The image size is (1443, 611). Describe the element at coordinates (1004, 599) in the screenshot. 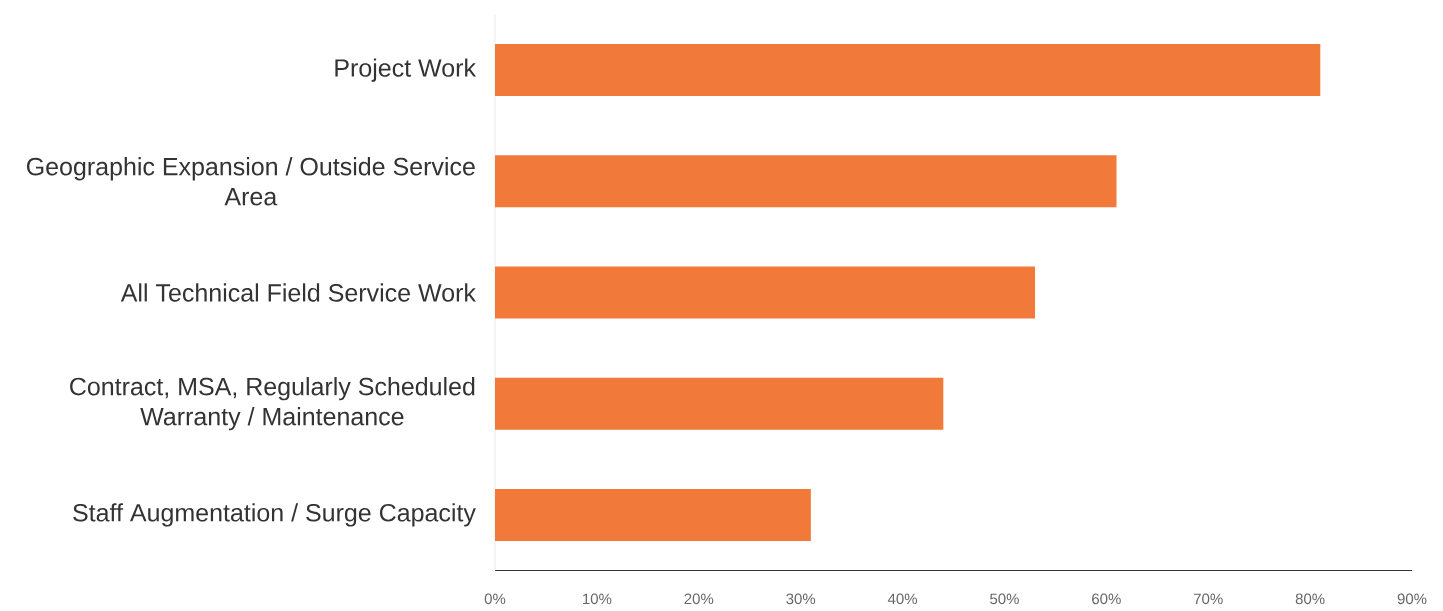

I see `x-tick-label: 50%` at that location.